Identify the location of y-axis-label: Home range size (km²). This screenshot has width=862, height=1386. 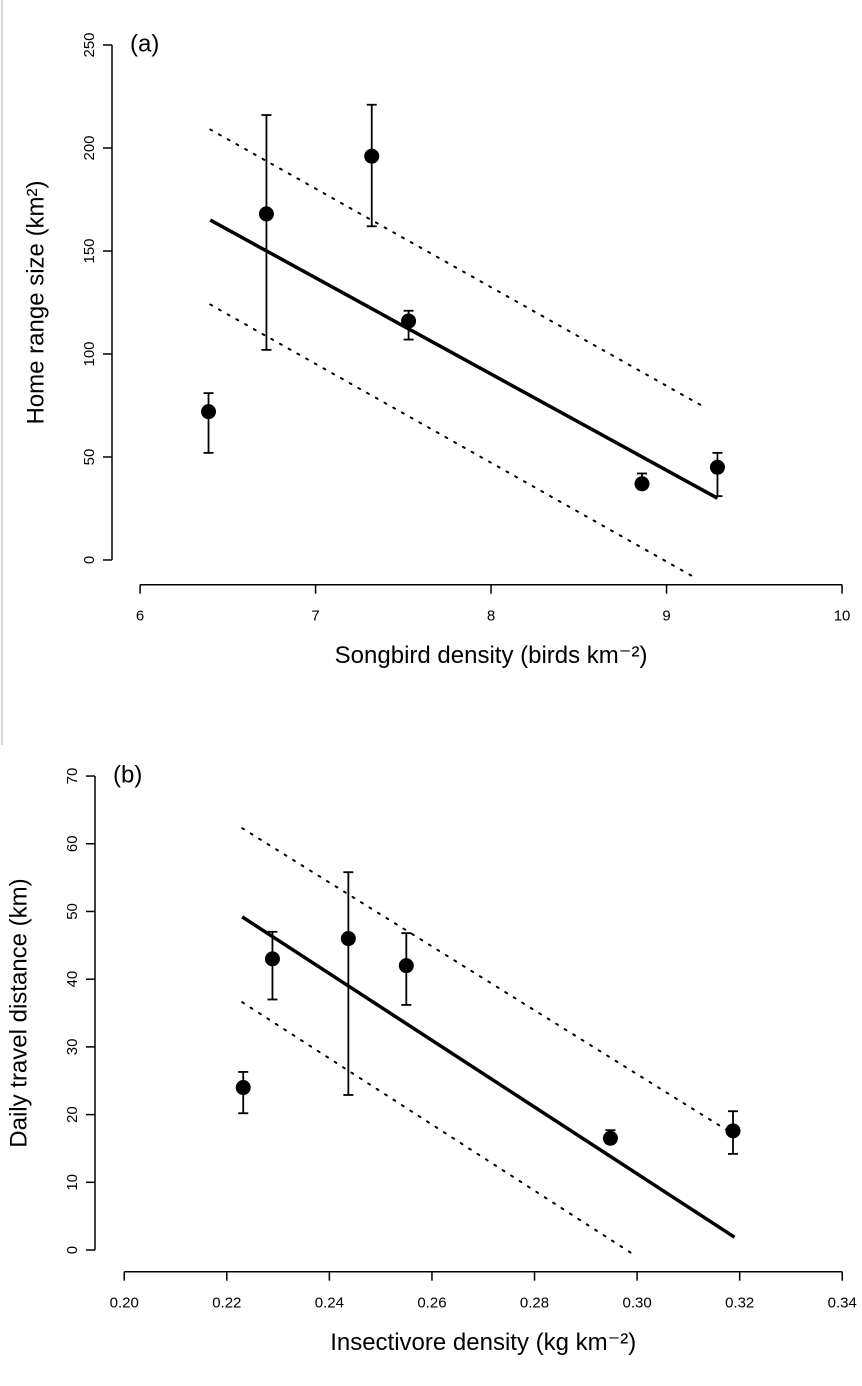
(35, 302).